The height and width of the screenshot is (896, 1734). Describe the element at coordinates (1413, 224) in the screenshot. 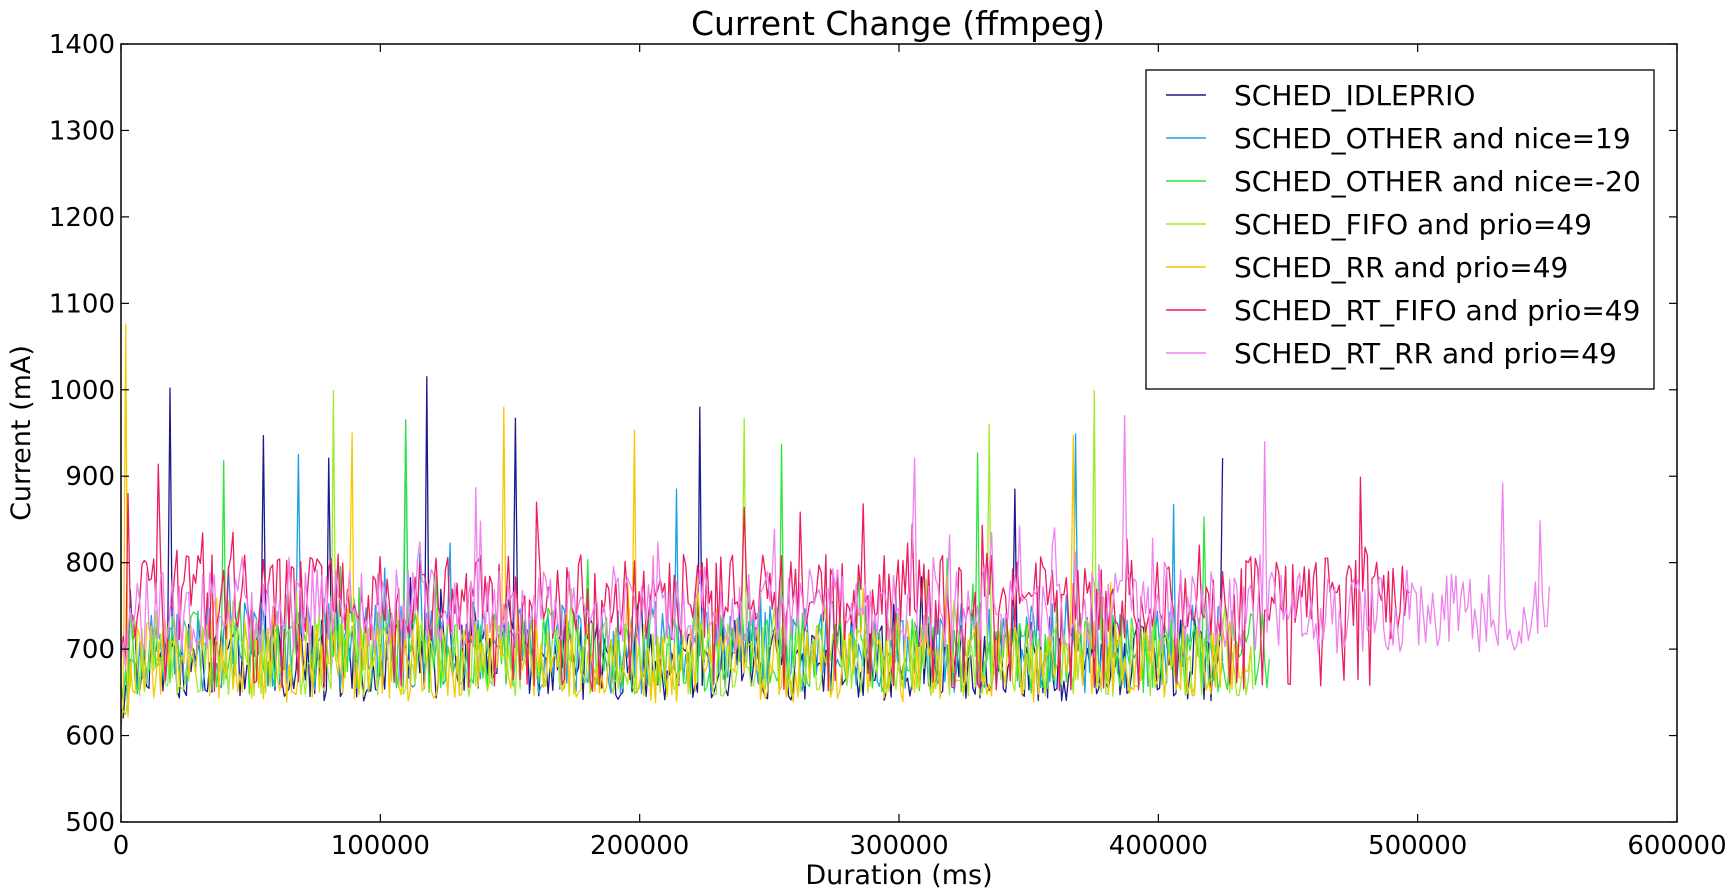

I see `legend-label: SCHED_FIFO and prio=49` at that location.